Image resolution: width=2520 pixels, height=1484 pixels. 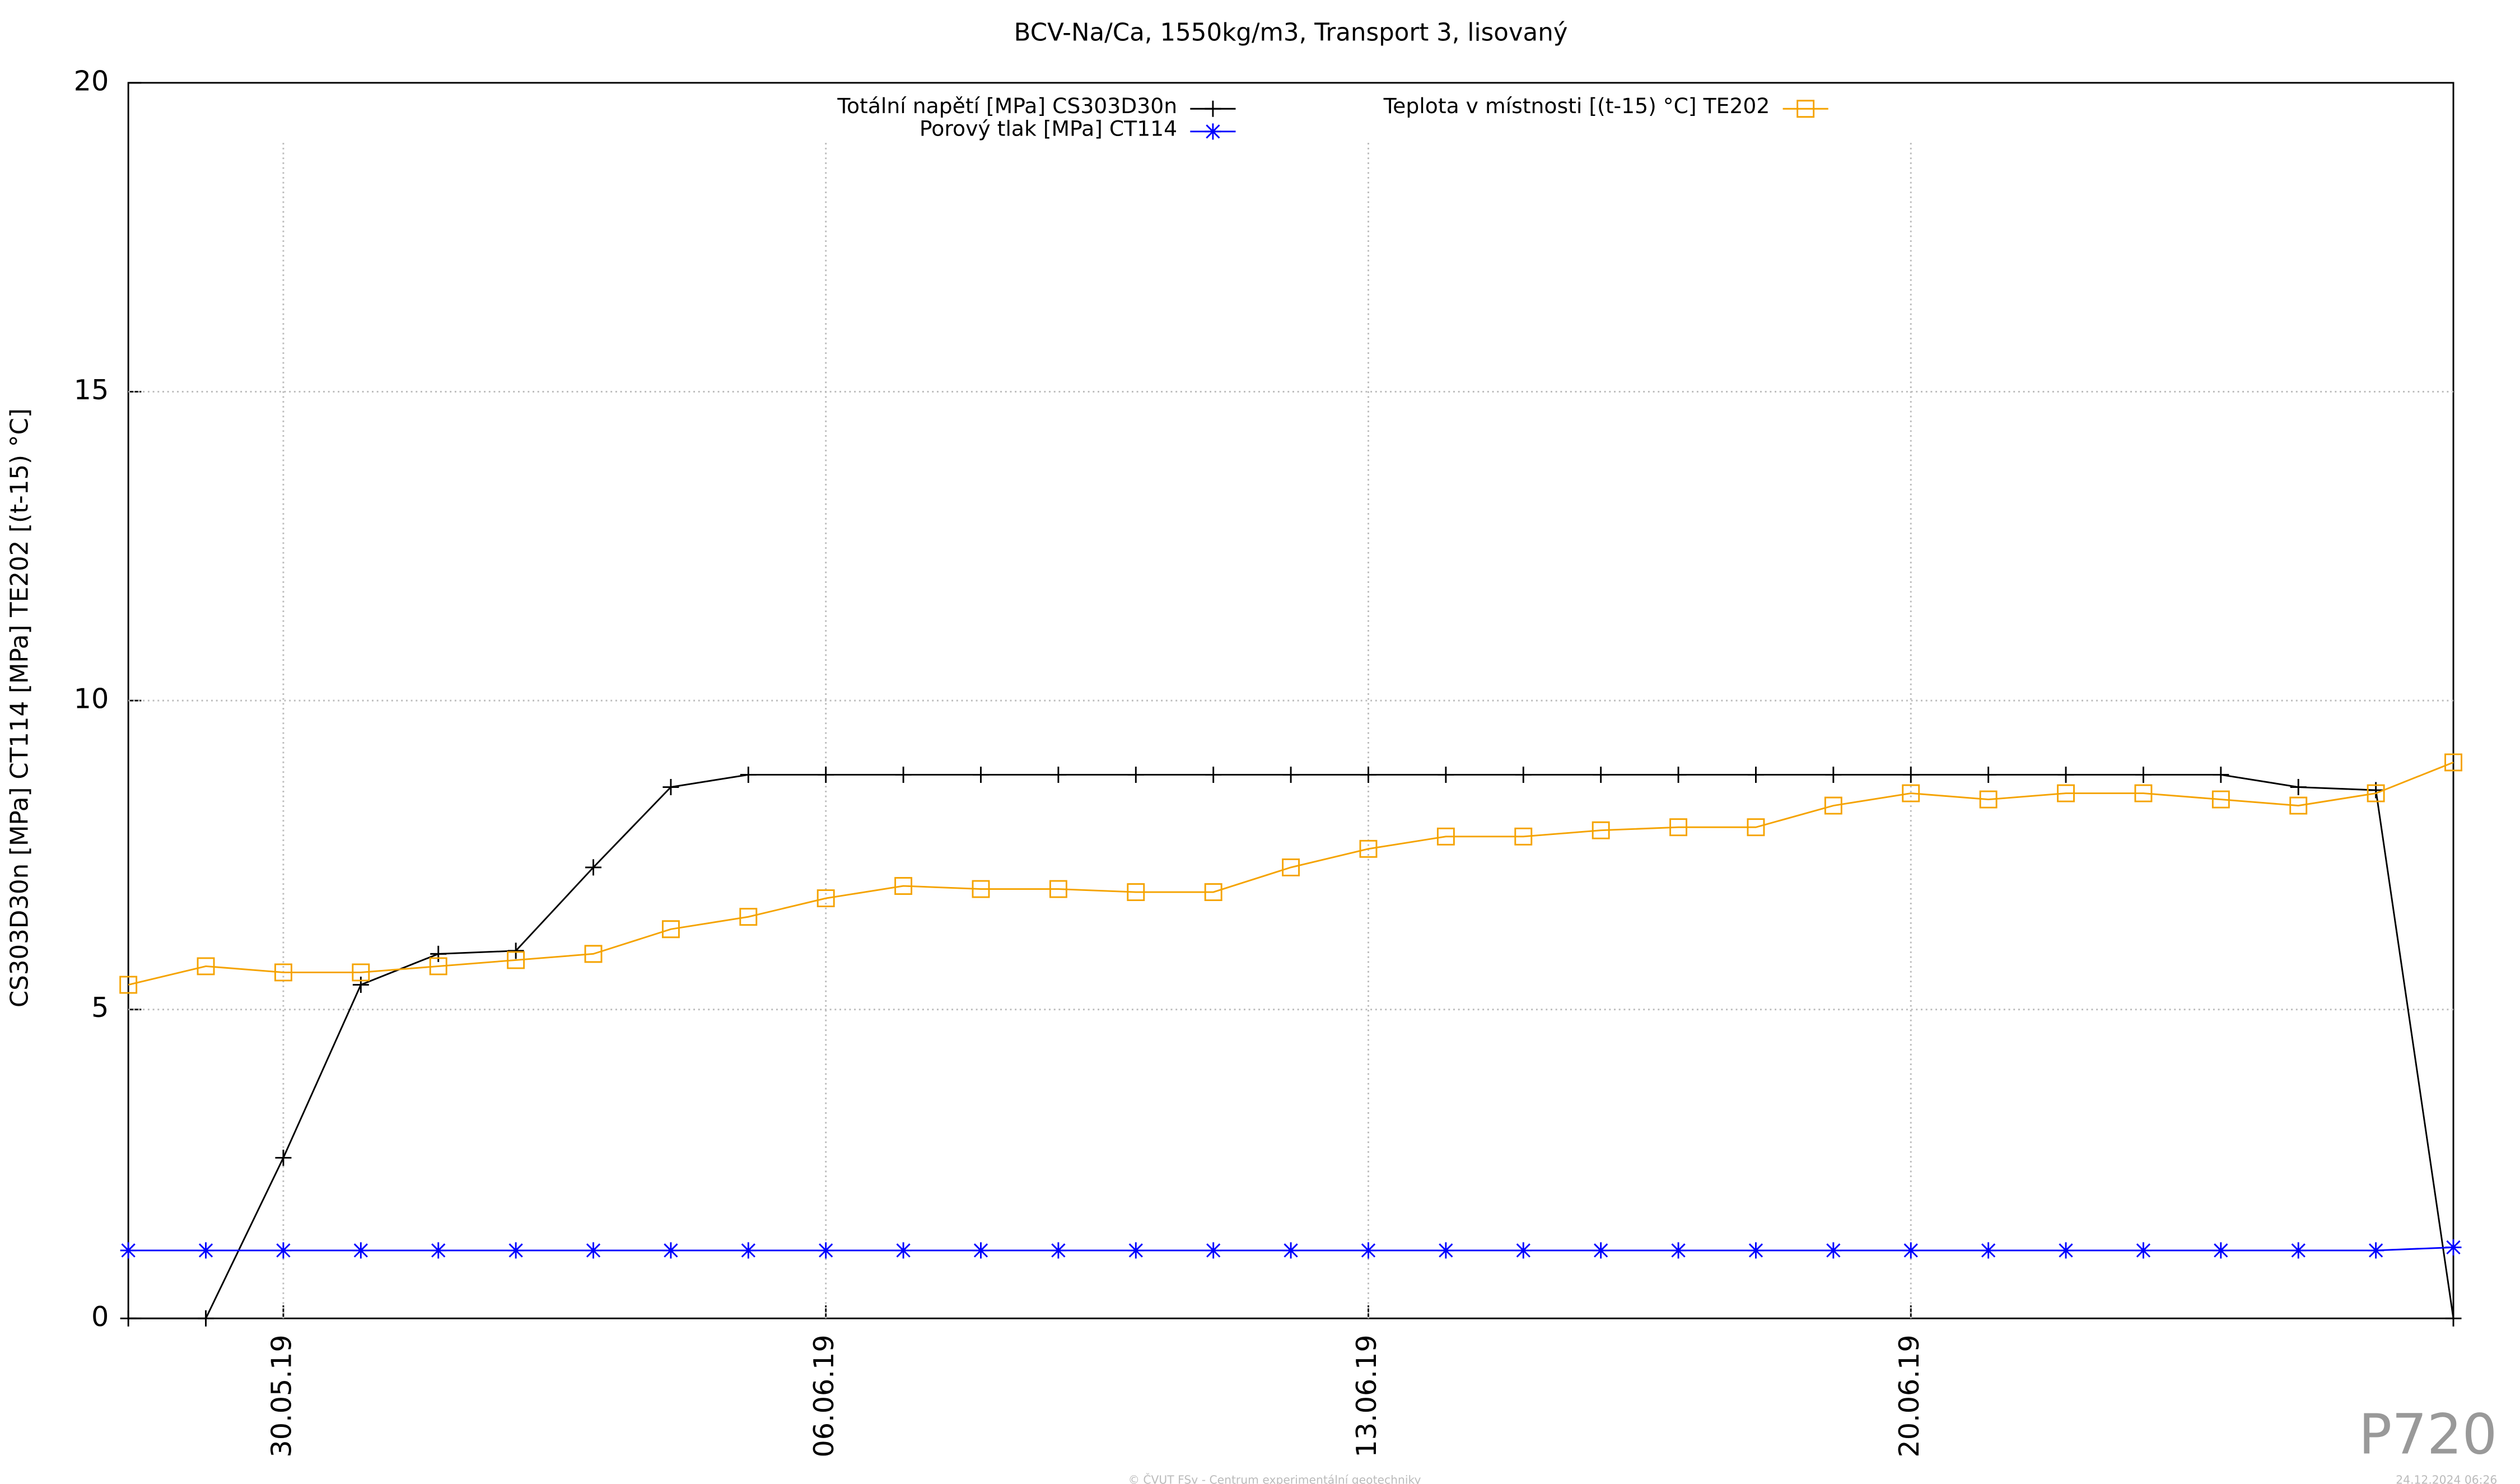 What do you see at coordinates (2447, 1479) in the screenshot?
I see `timestamp: 24.12.2024 06:26` at bounding box center [2447, 1479].